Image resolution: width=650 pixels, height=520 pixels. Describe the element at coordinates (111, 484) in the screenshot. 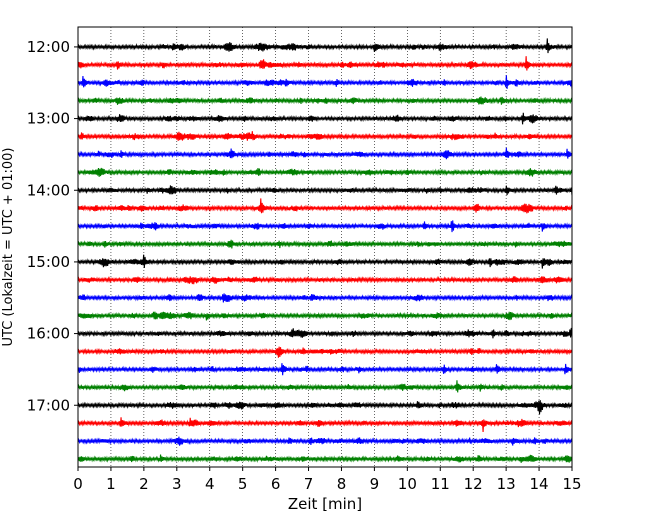

I see `x-tick-label: 1` at that location.